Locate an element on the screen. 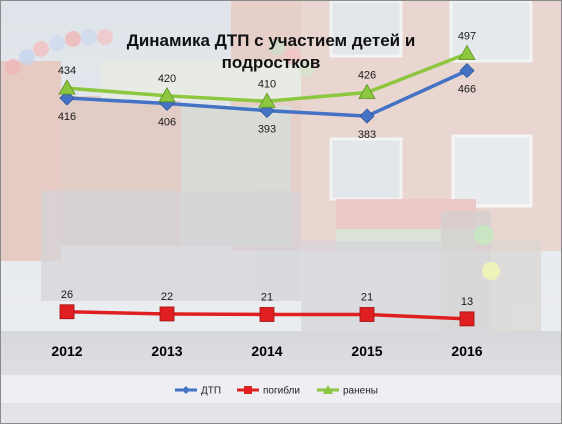 The image size is (562, 424). series-1-label-2015: 383 is located at coordinates (367, 135).